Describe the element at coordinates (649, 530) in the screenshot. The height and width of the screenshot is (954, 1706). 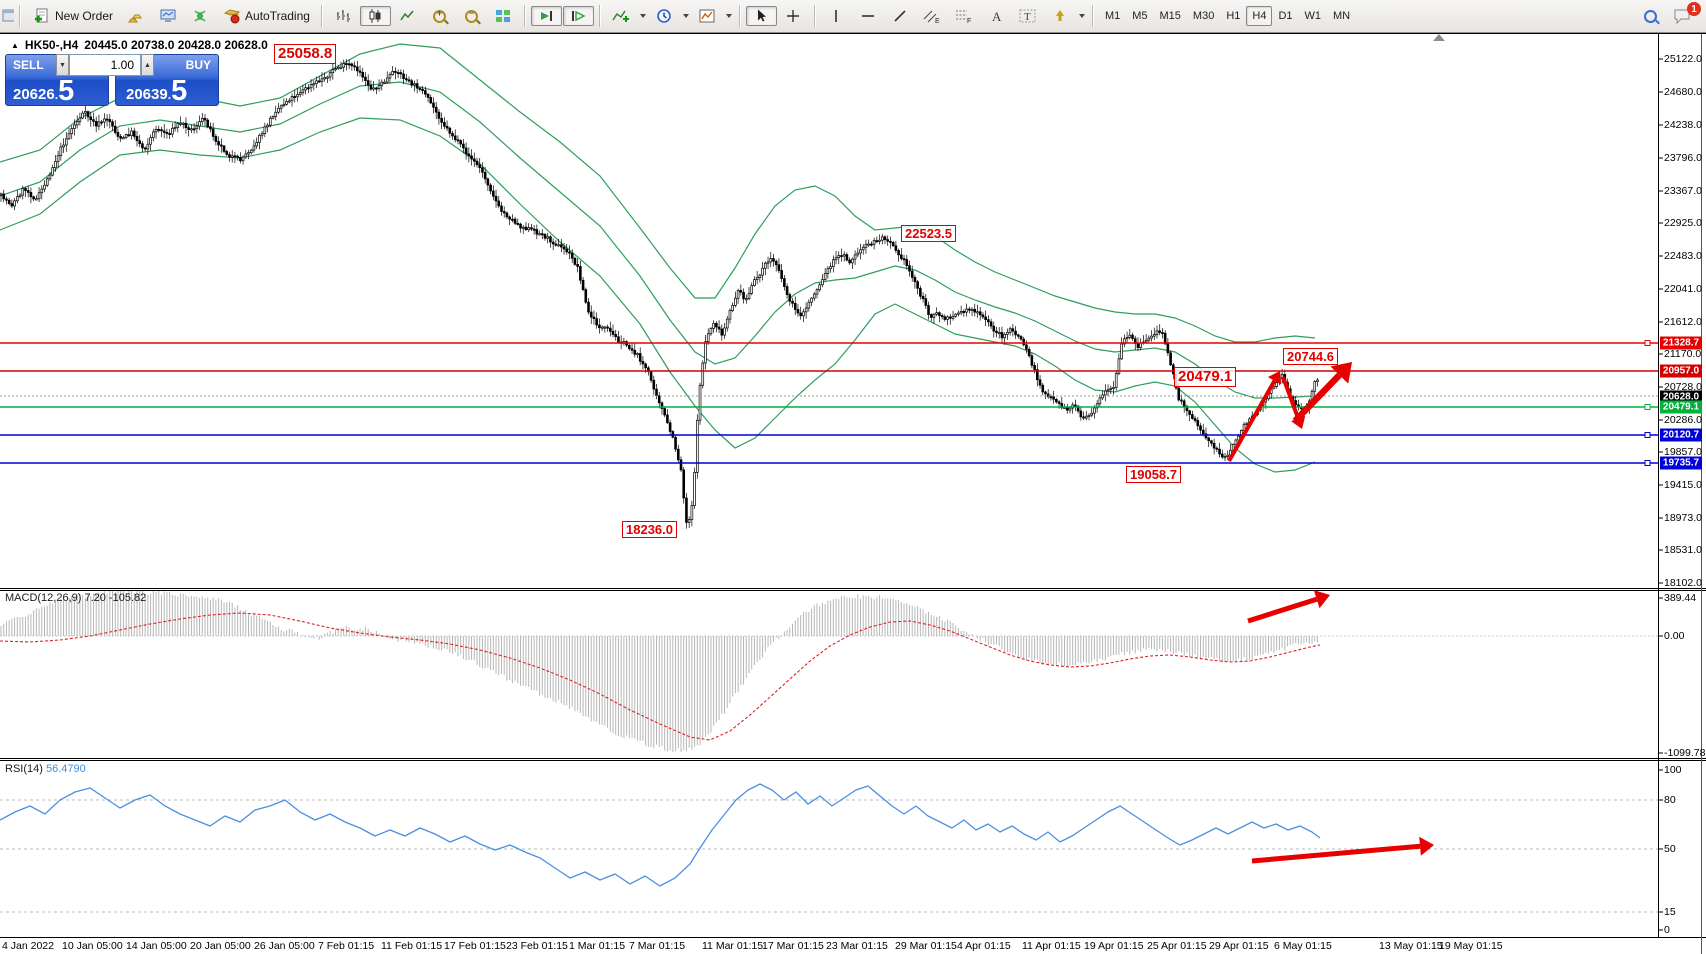
I see `price-callout: 18236.0` at that location.